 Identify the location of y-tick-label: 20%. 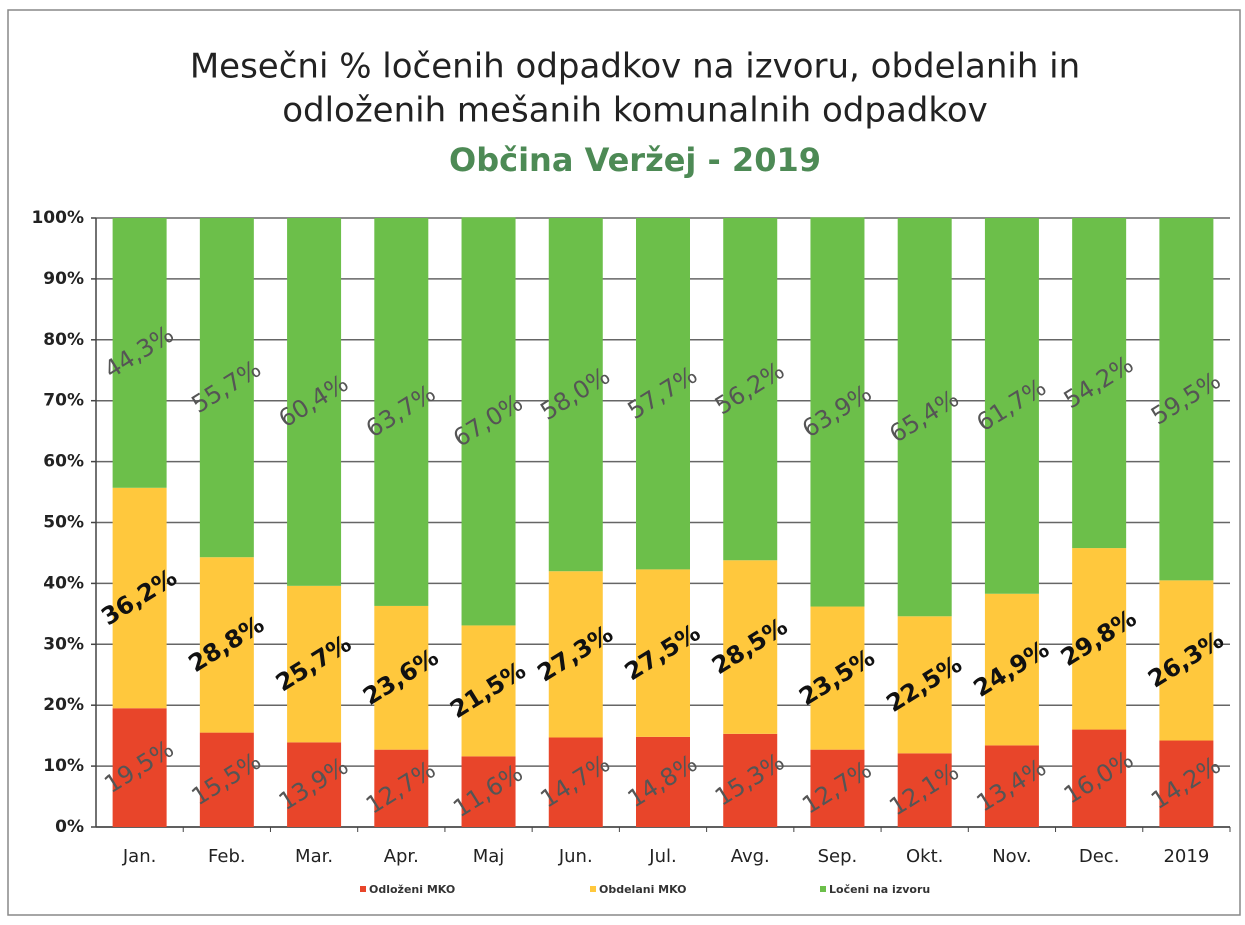
(63, 705).